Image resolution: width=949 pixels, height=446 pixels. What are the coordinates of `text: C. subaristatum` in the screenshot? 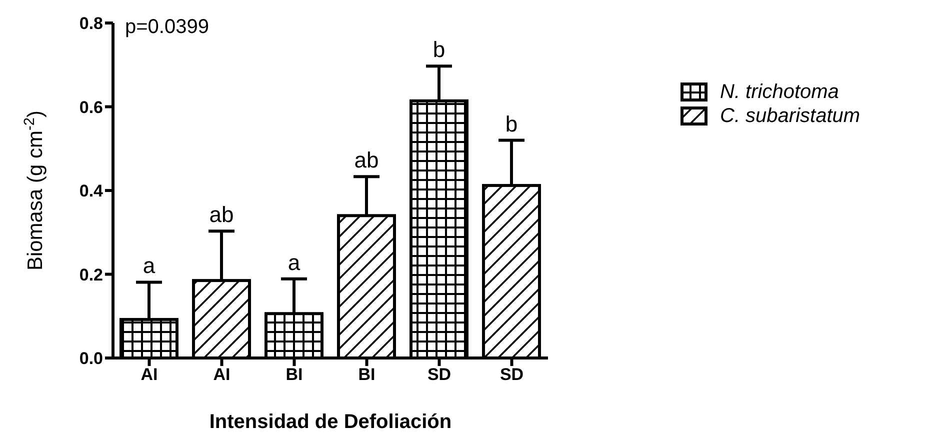 It's located at (790, 116).